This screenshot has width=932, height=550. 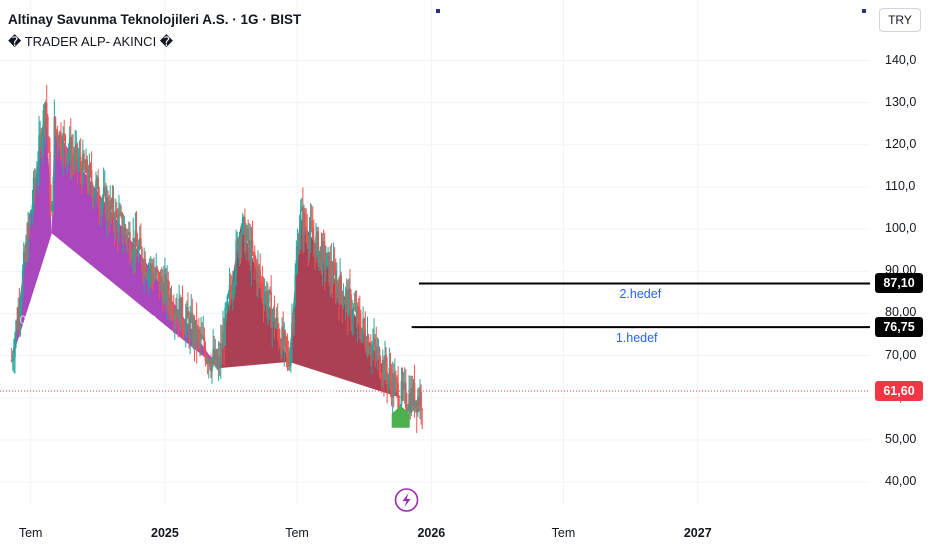 What do you see at coordinates (901, 438) in the screenshot?
I see `y-tick-label: 50,00` at bounding box center [901, 438].